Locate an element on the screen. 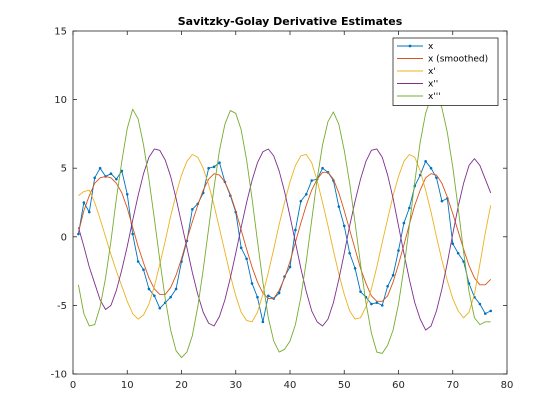 The width and height of the screenshot is (560, 420). x-tick-label: 20 is located at coordinates (181, 385).